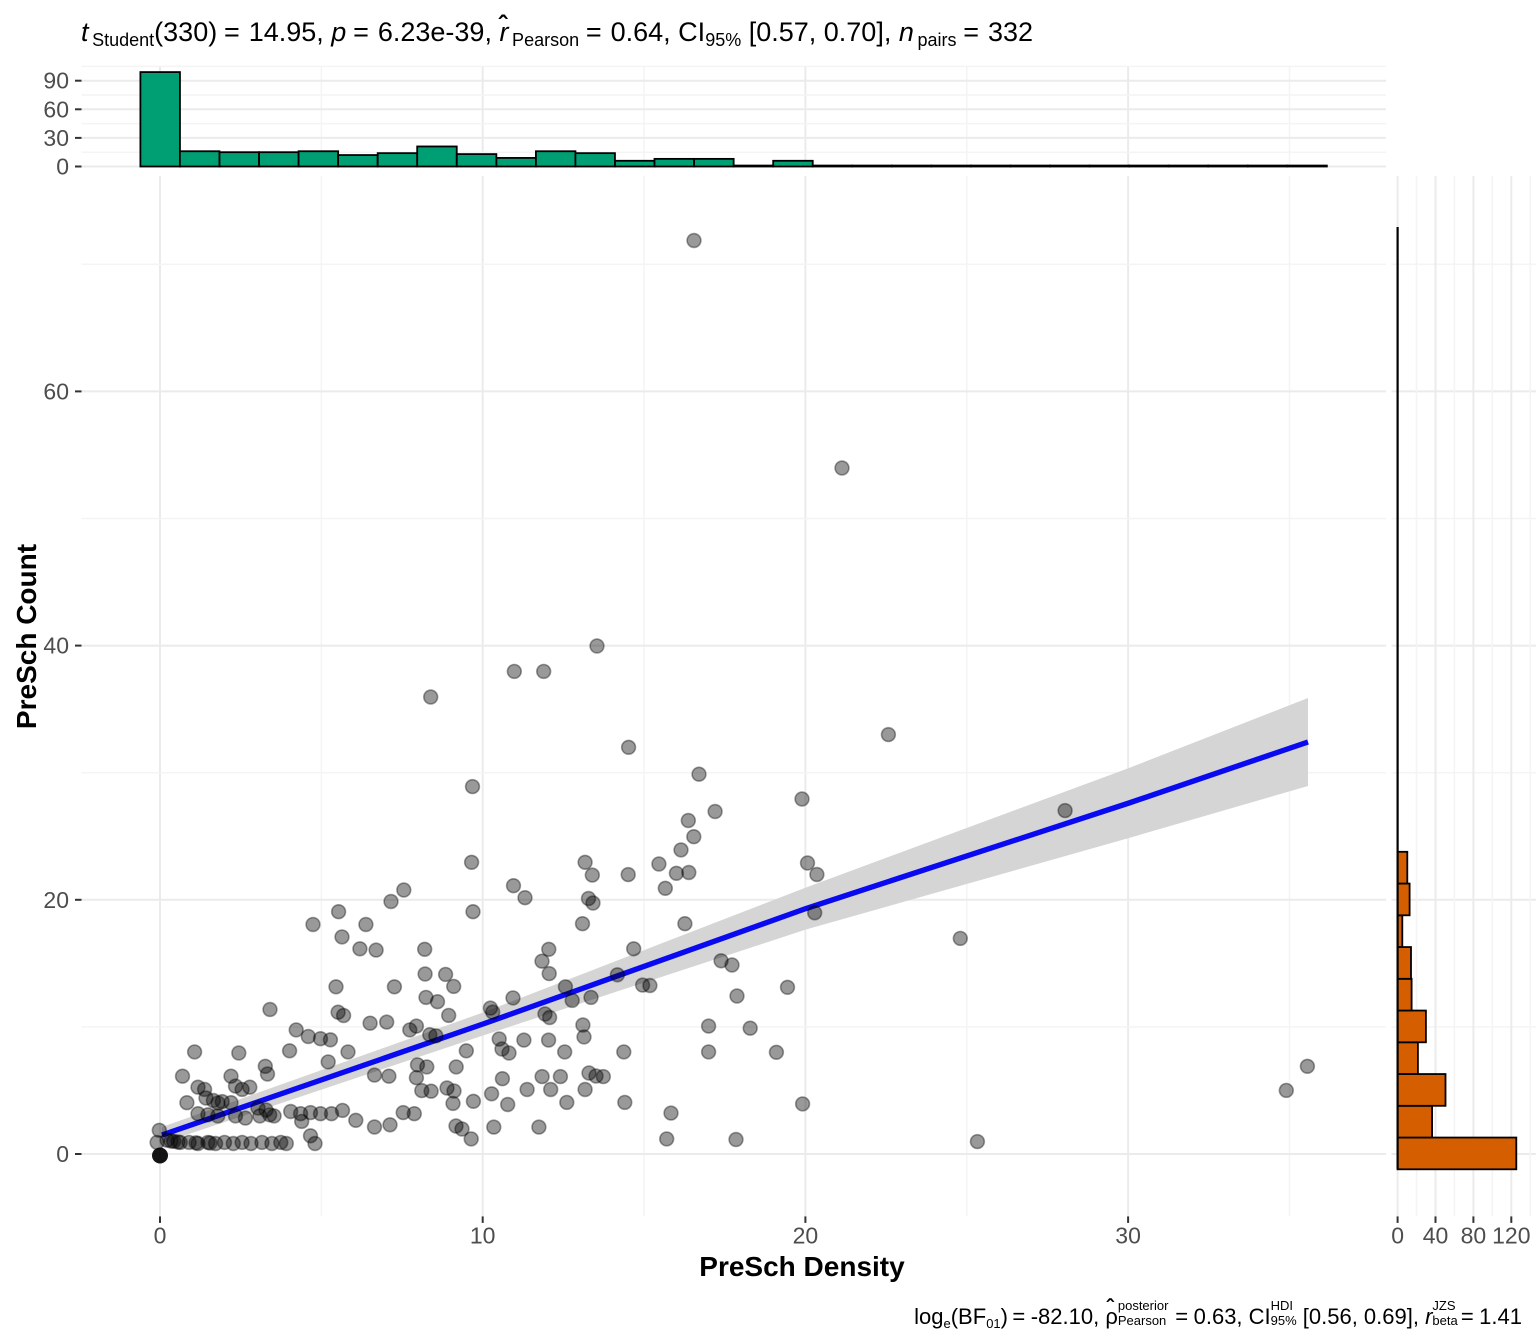 The width and height of the screenshot is (1536, 1344). Describe the element at coordinates (1511, 1236) in the screenshot. I see `svg-text: 120` at that location.